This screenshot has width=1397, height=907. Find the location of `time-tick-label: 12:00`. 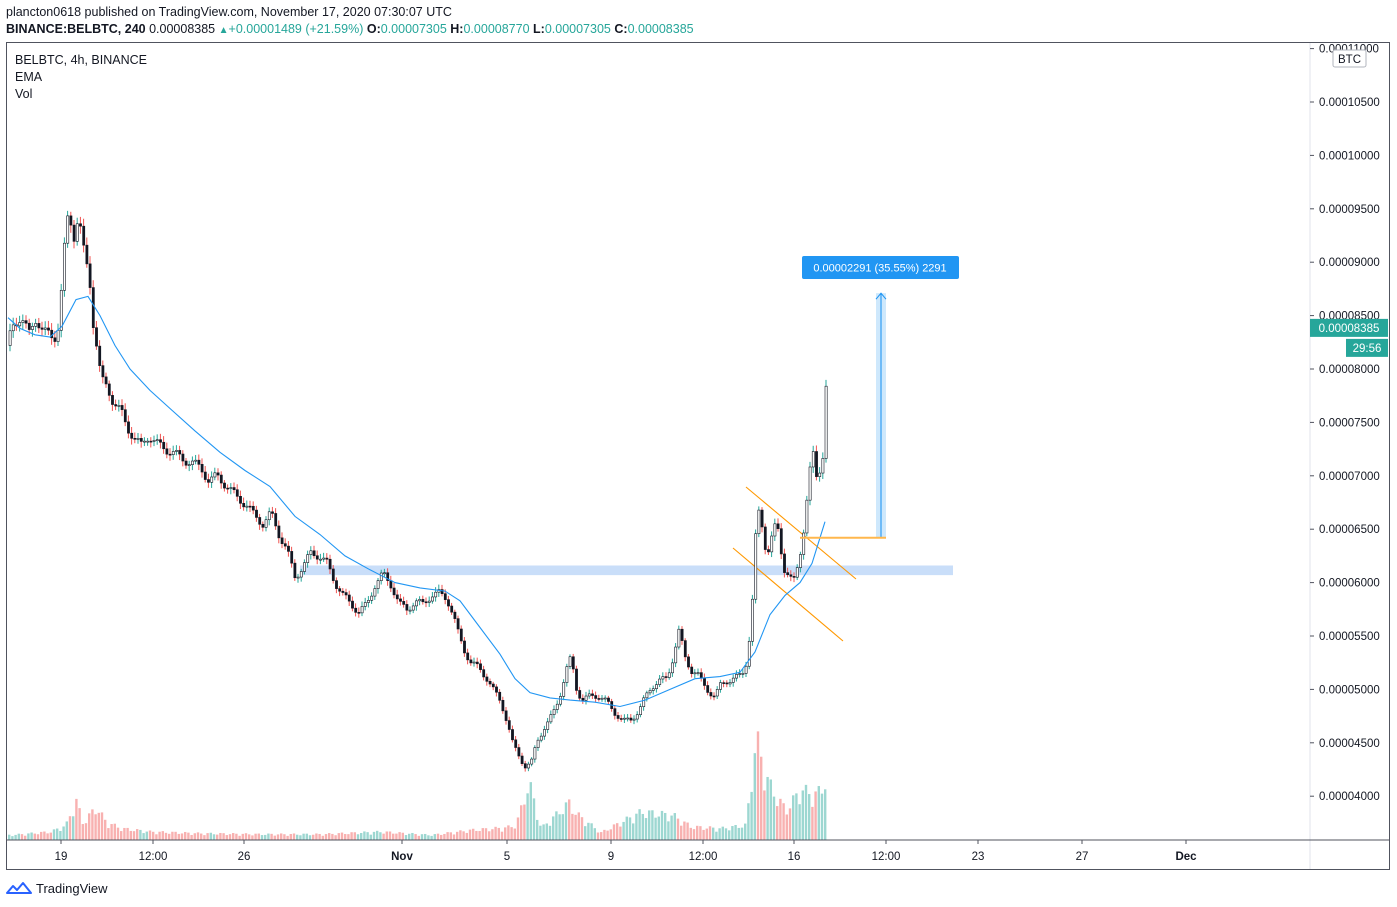

time-tick-label: 12:00 is located at coordinates (153, 857).